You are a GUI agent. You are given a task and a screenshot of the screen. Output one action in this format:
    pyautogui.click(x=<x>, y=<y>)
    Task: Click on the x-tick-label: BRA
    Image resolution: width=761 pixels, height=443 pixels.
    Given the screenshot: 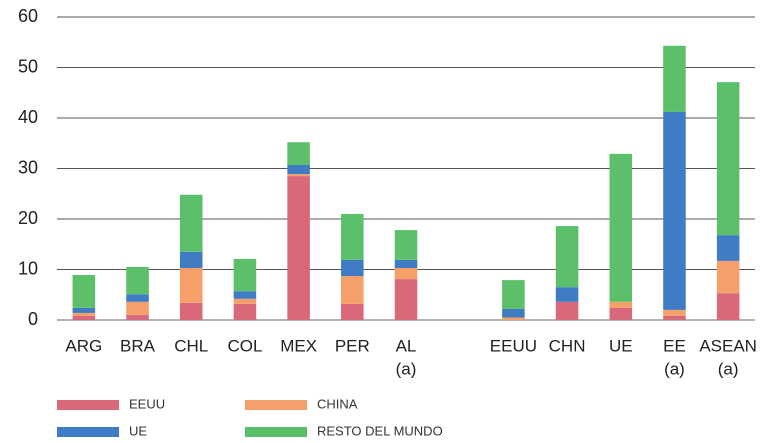 What is the action you would take?
    pyautogui.click(x=138, y=345)
    